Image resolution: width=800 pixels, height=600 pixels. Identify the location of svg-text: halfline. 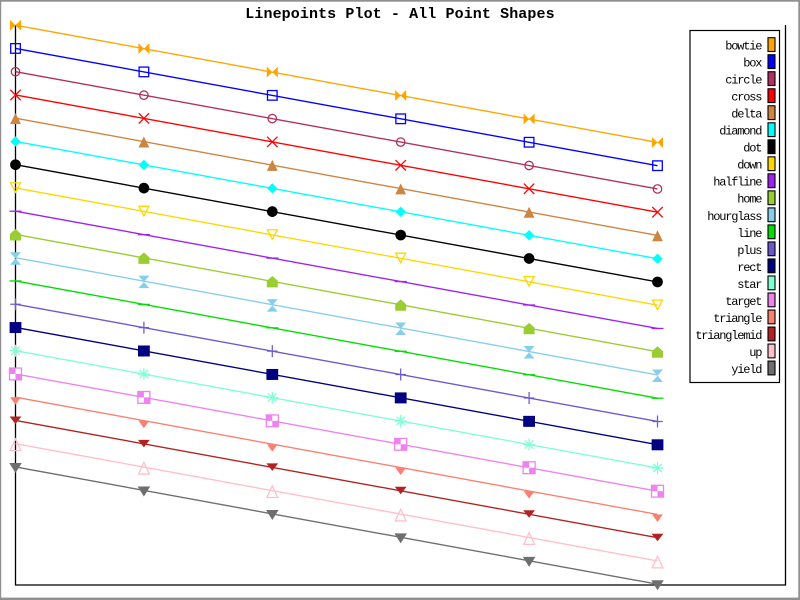
(737, 183).